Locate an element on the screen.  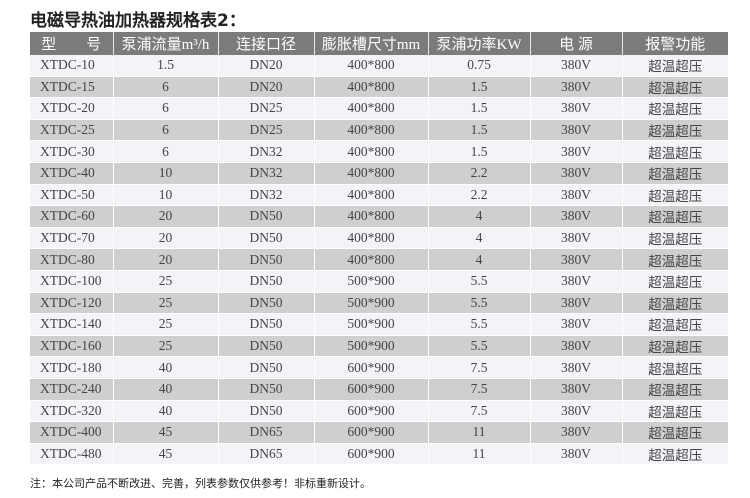
table-row: XTDC-15 6 DN20 400*800 1.5 380V 超温超压 is located at coordinates (379, 87).